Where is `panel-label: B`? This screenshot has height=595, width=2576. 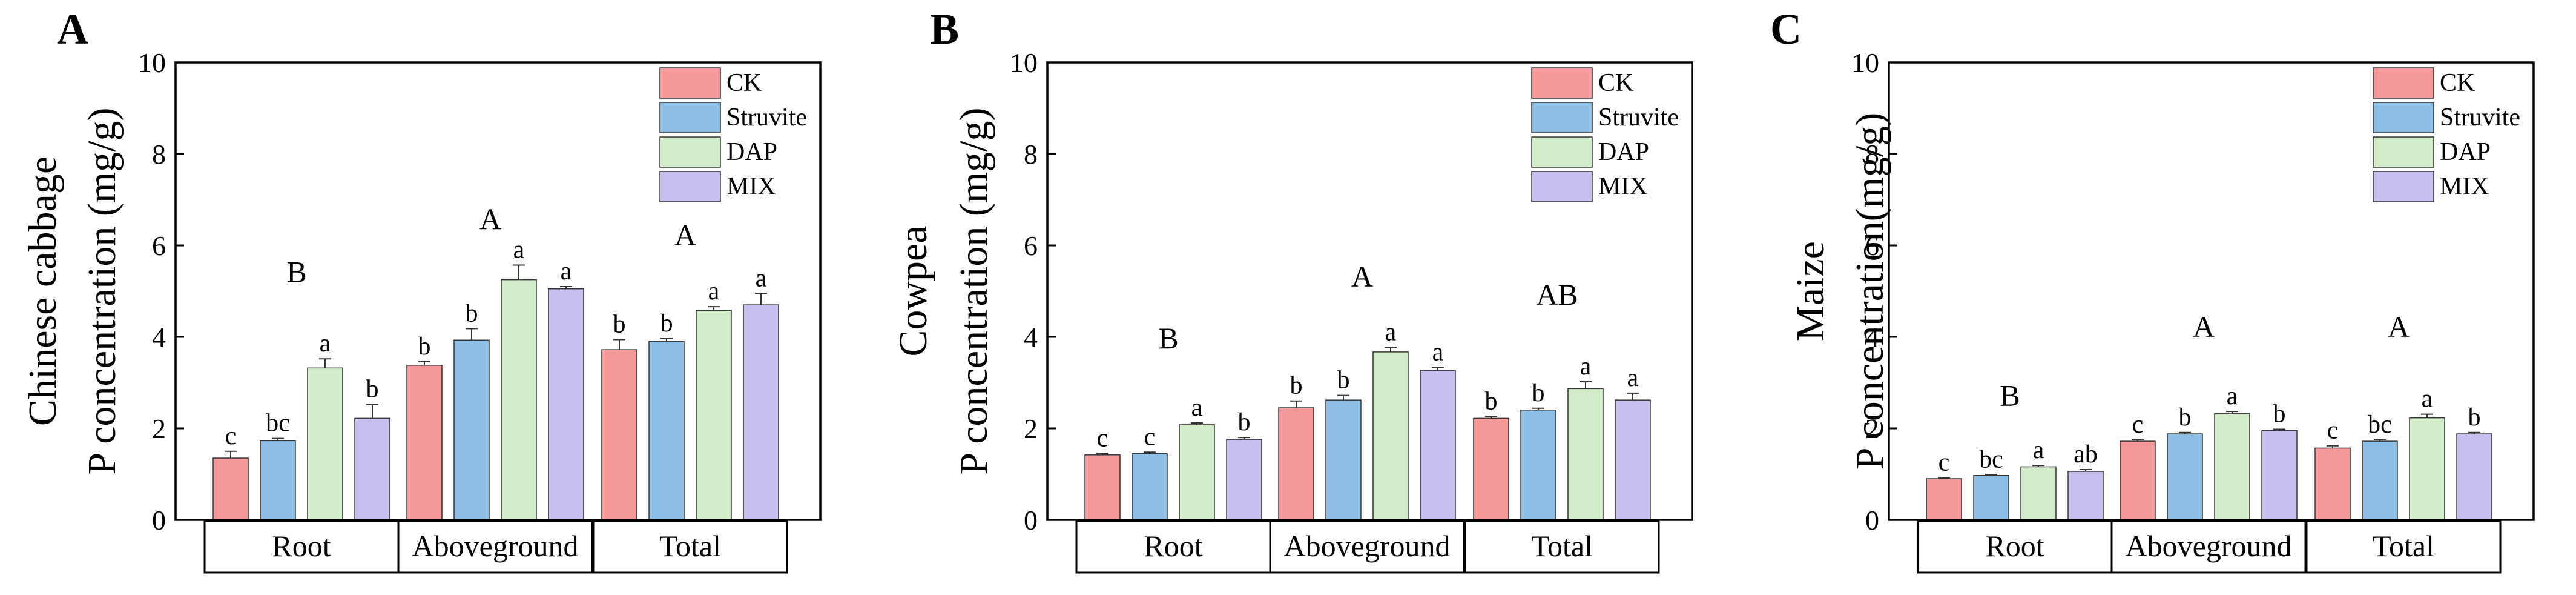 panel-label: B is located at coordinates (944, 29).